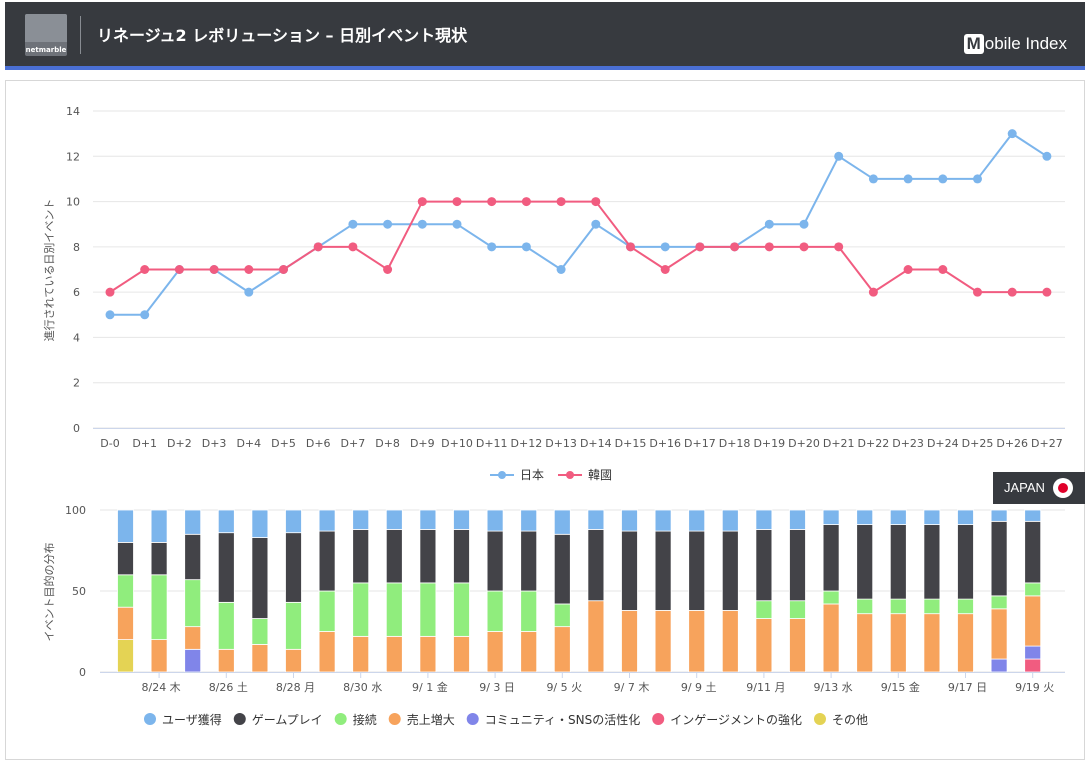 The height and width of the screenshot is (762, 1090). I want to click on line-x-tick: D+7, so click(353, 443).